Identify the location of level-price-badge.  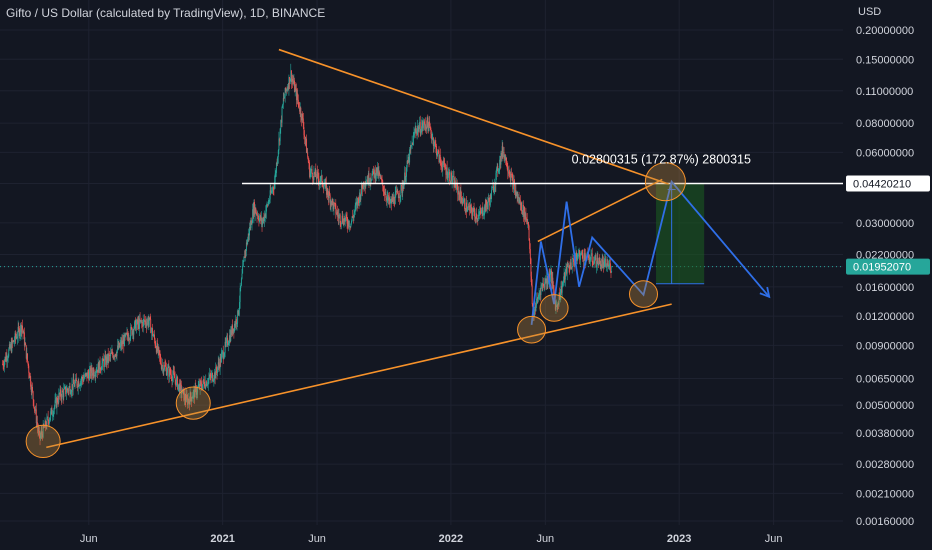
(888, 183).